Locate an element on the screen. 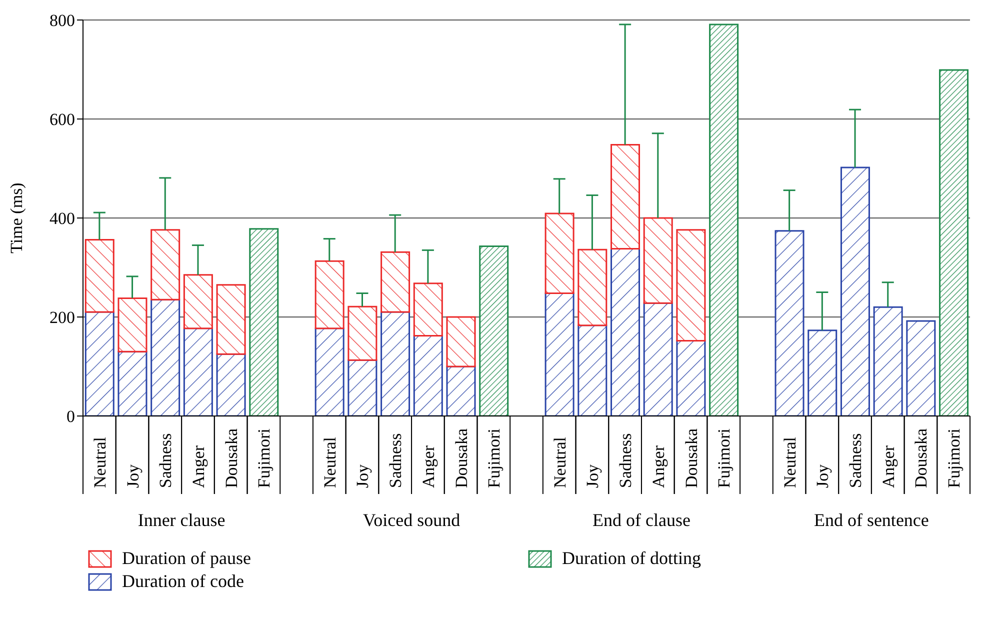 This screenshot has width=982, height=634. text: End of sentence is located at coordinates (871, 520).